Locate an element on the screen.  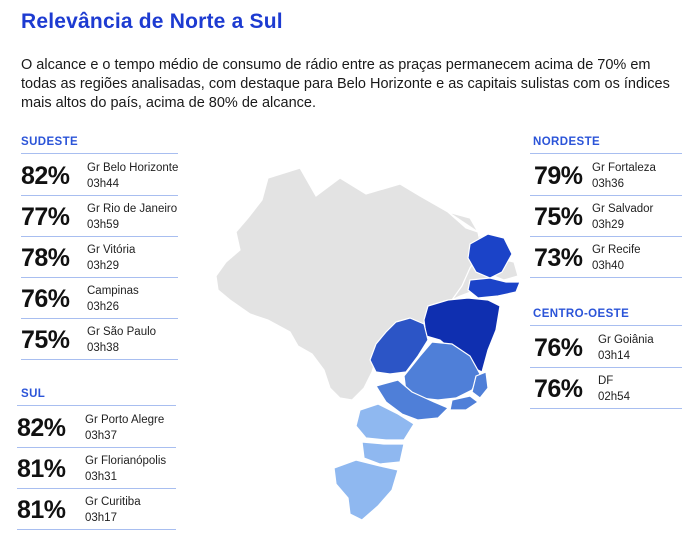
listening-time: 02h54 is located at coordinates (614, 397).